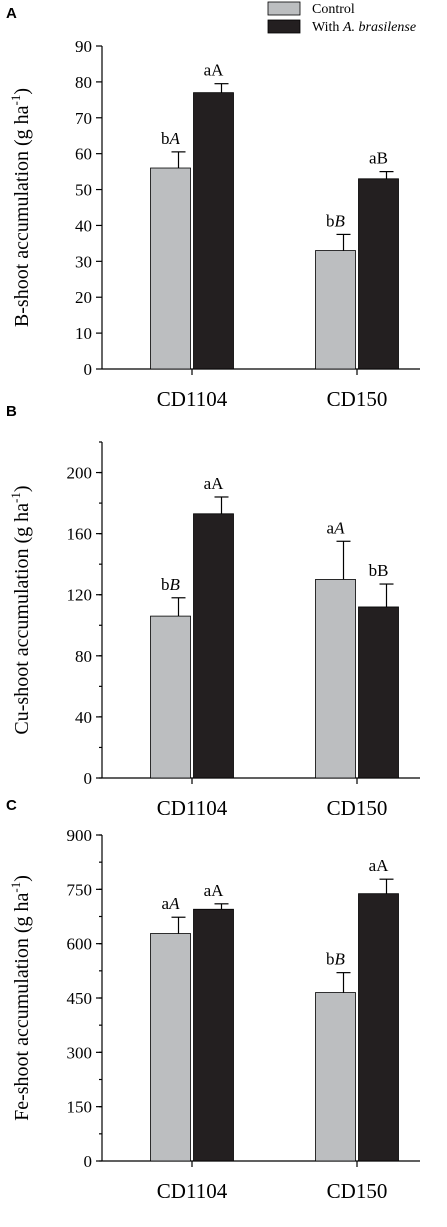 Image resolution: width=447 pixels, height=1227 pixels. I want to click on y-tick-label: 200, so click(80, 473).